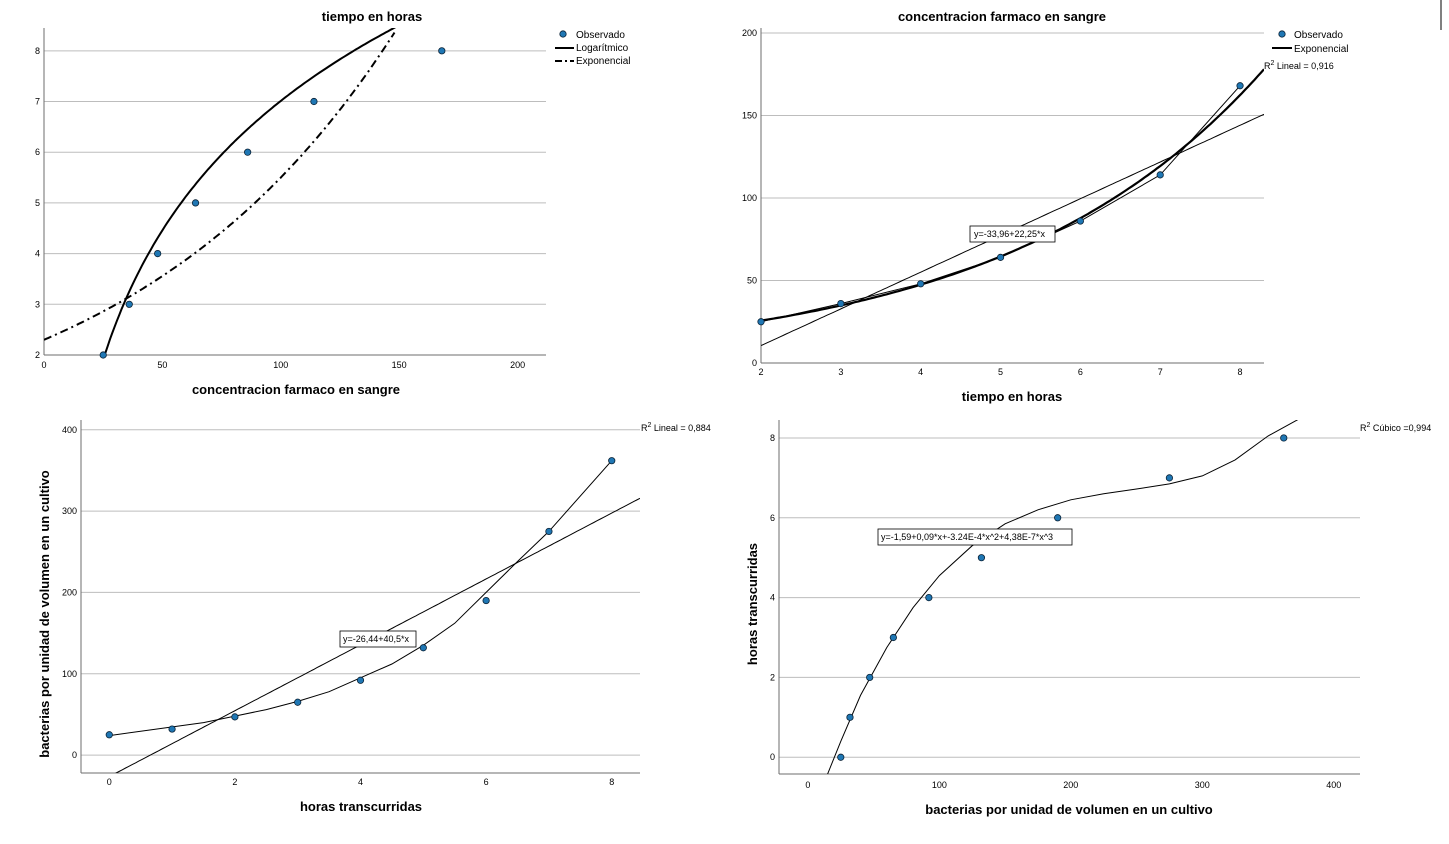  What do you see at coordinates (752, 604) in the screenshot?
I see `chart4-y-axis-label: horas transcurridas` at bounding box center [752, 604].